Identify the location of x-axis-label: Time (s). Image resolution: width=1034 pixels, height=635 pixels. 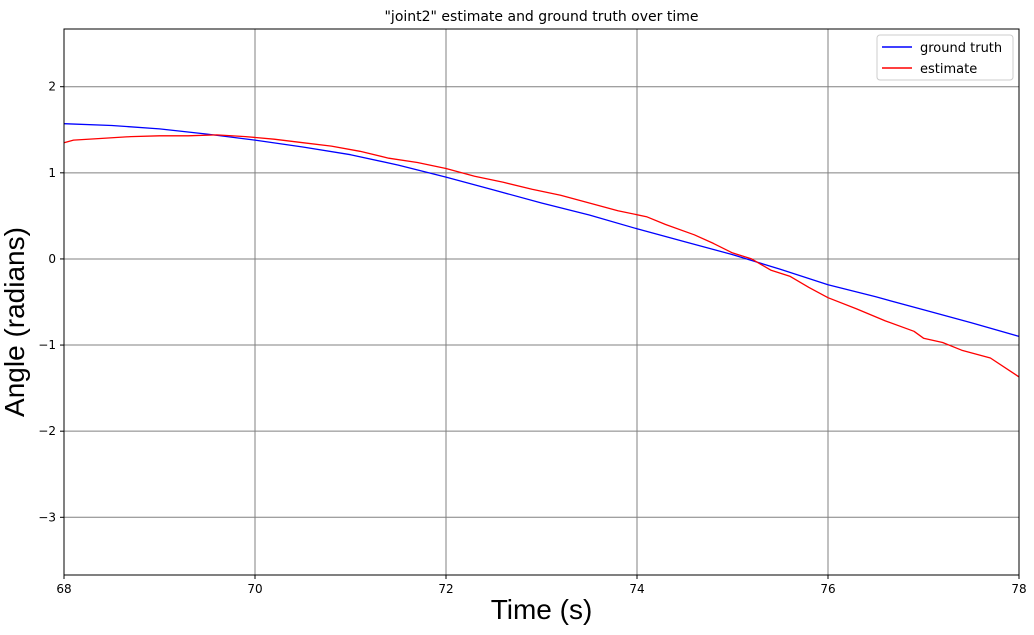
(542, 609).